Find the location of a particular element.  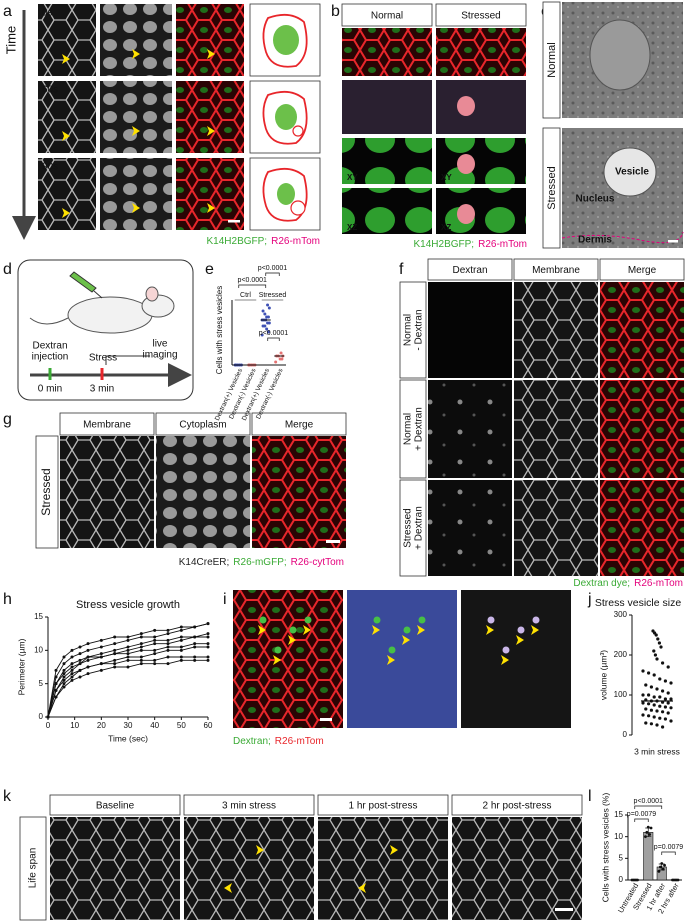

schematic-nucleus is located at coordinates (286, 117).